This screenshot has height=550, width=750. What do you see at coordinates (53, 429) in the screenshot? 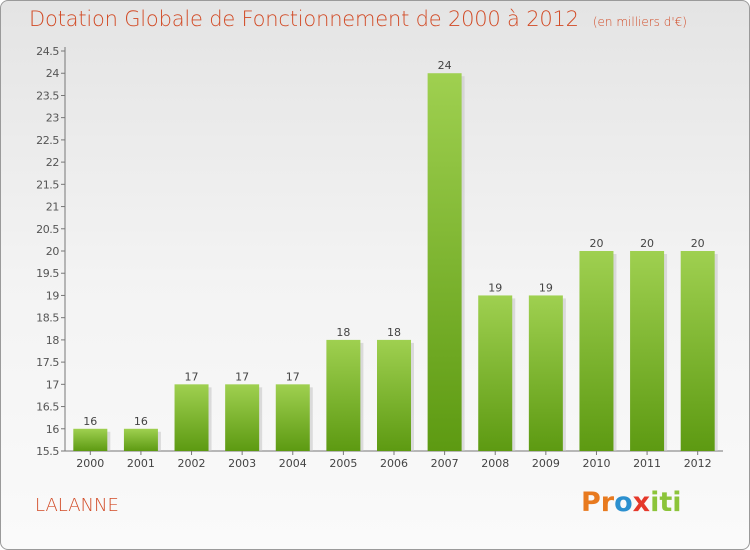
I see `y-tick-label: 16` at bounding box center [53, 429].